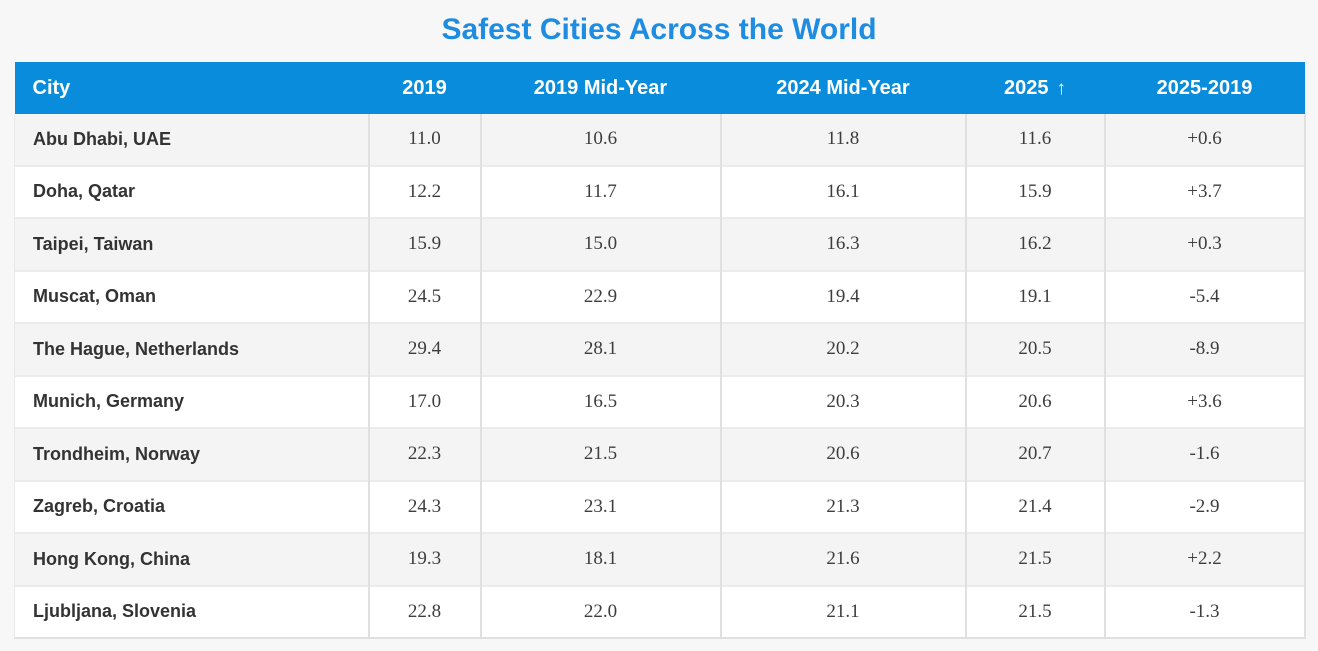 The image size is (1318, 651). What do you see at coordinates (600, 191) in the screenshot?
I see `value-cell: 11.7` at bounding box center [600, 191].